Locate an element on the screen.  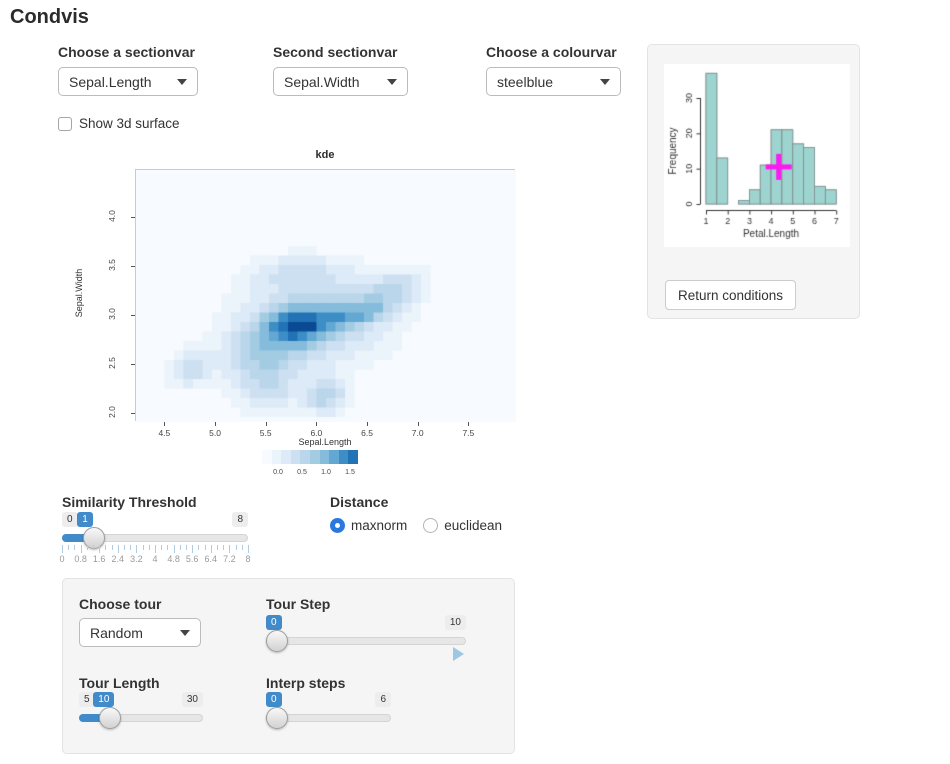
condition-selector-panel: Return conditions is located at coordinates (753, 181).